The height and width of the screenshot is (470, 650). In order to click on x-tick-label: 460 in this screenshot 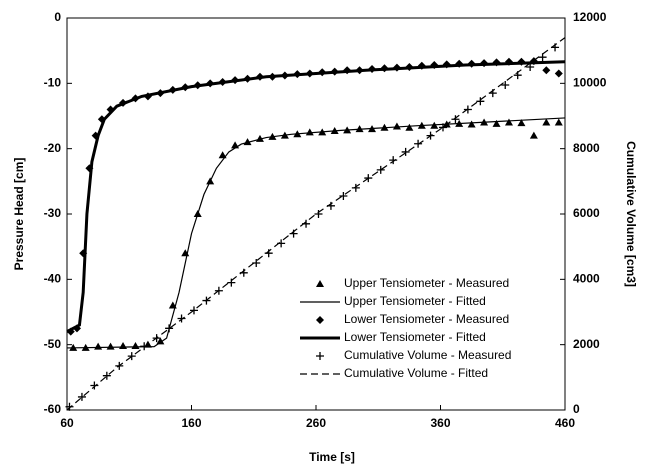, I will do `click(565, 423)`.